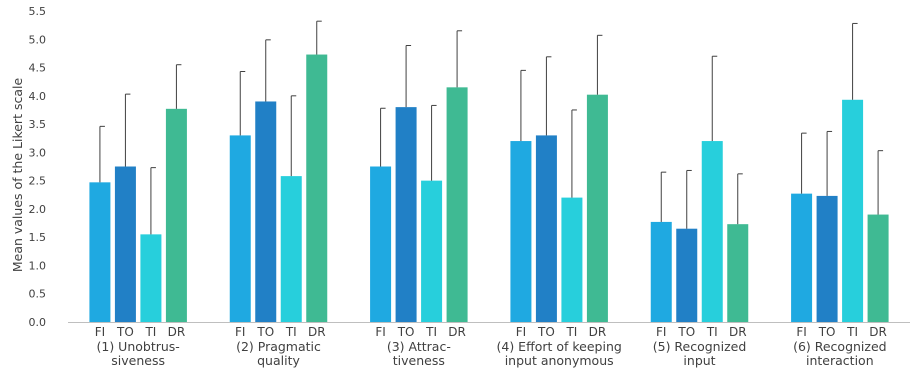 The width and height of the screenshot is (915, 377). What do you see at coordinates (840, 346) in the screenshot?
I see `group-label: (6) Recognized` at bounding box center [840, 346].